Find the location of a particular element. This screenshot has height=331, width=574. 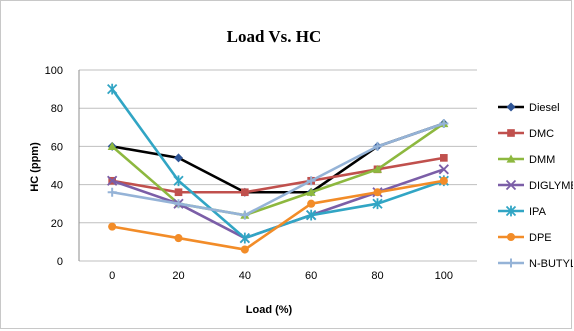

legend-item-diesel: Diesel is located at coordinates (529, 108).